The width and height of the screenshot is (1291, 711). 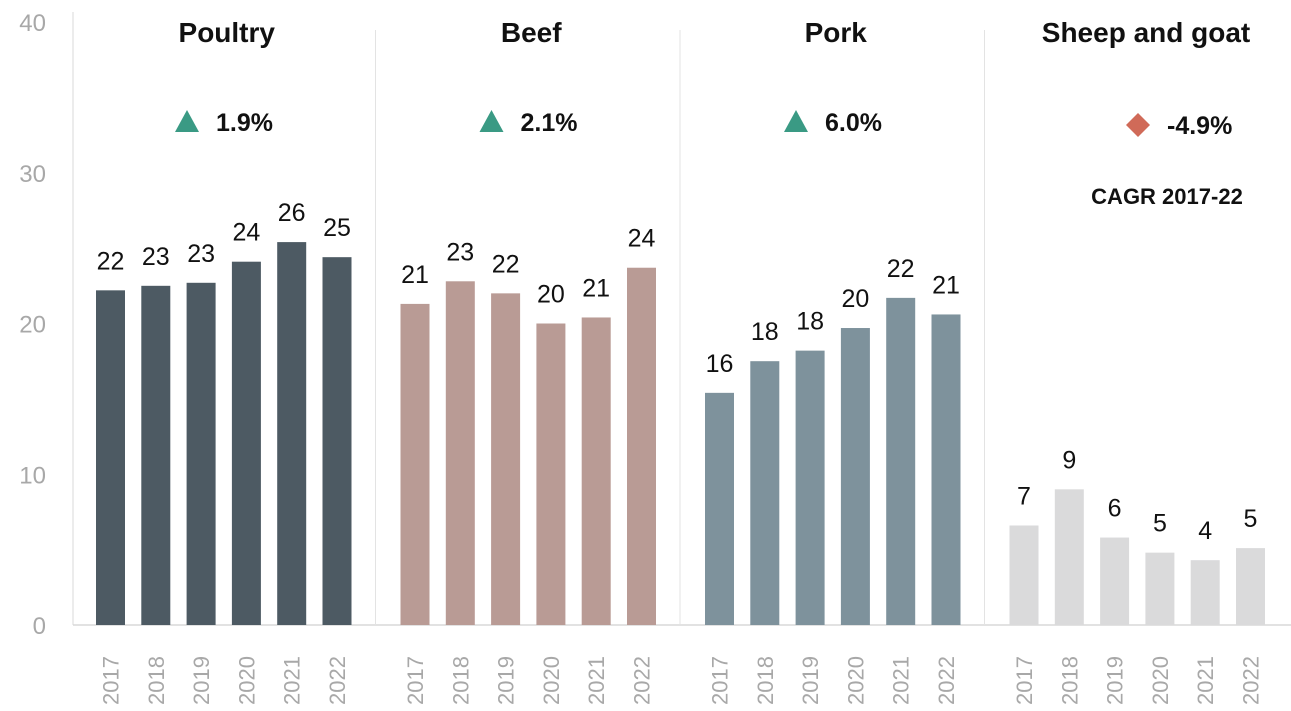 What do you see at coordinates (1024, 575) in the screenshot?
I see `bar-sheep-and-goat-2017` at bounding box center [1024, 575].